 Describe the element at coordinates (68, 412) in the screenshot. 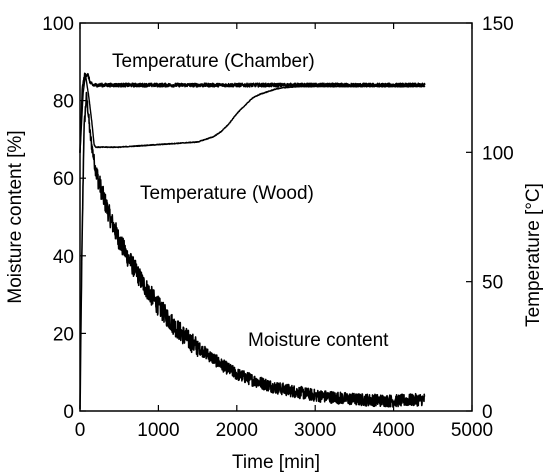

I see `y-tick-label-left: 0` at that location.